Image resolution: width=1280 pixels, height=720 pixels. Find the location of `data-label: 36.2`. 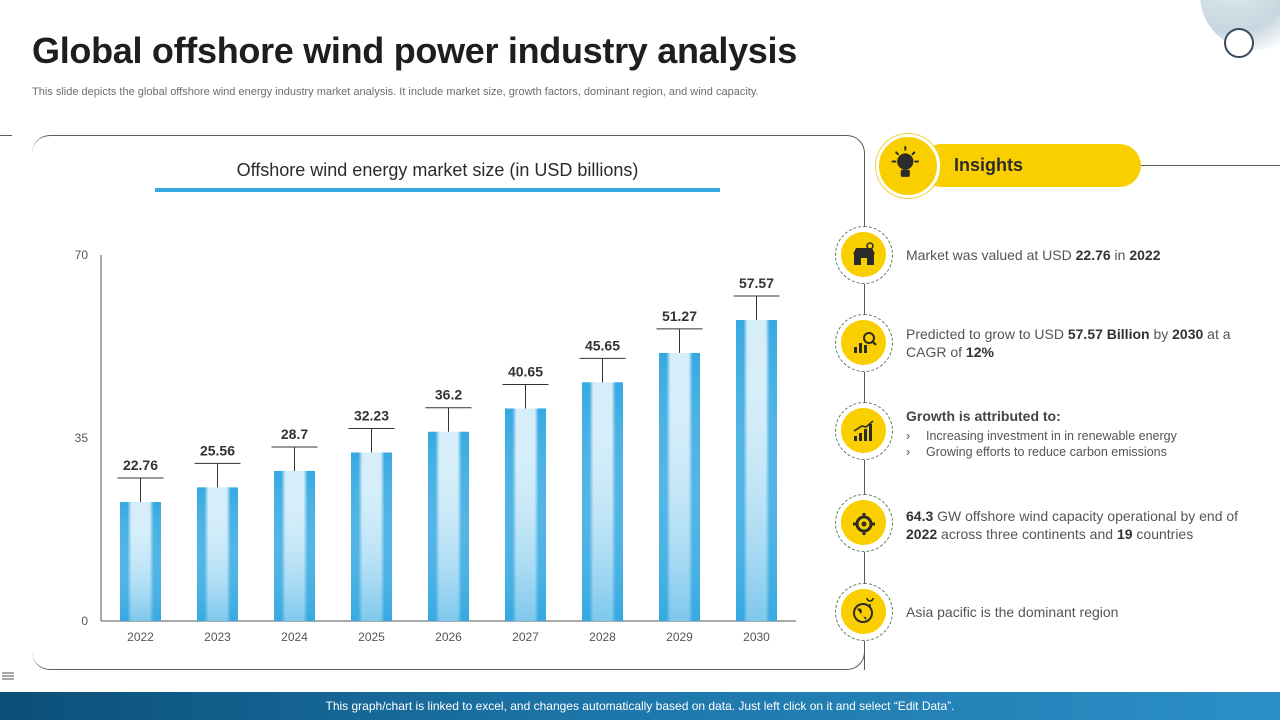

data-label: 36.2 is located at coordinates (448, 395).